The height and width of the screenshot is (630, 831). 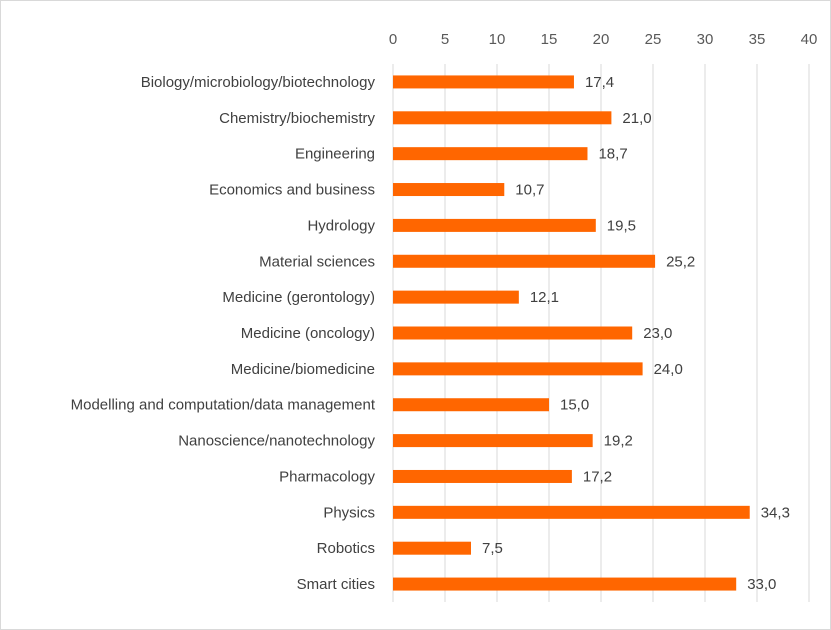 What do you see at coordinates (346, 548) in the screenshot?
I see `category-label: Robotics` at bounding box center [346, 548].